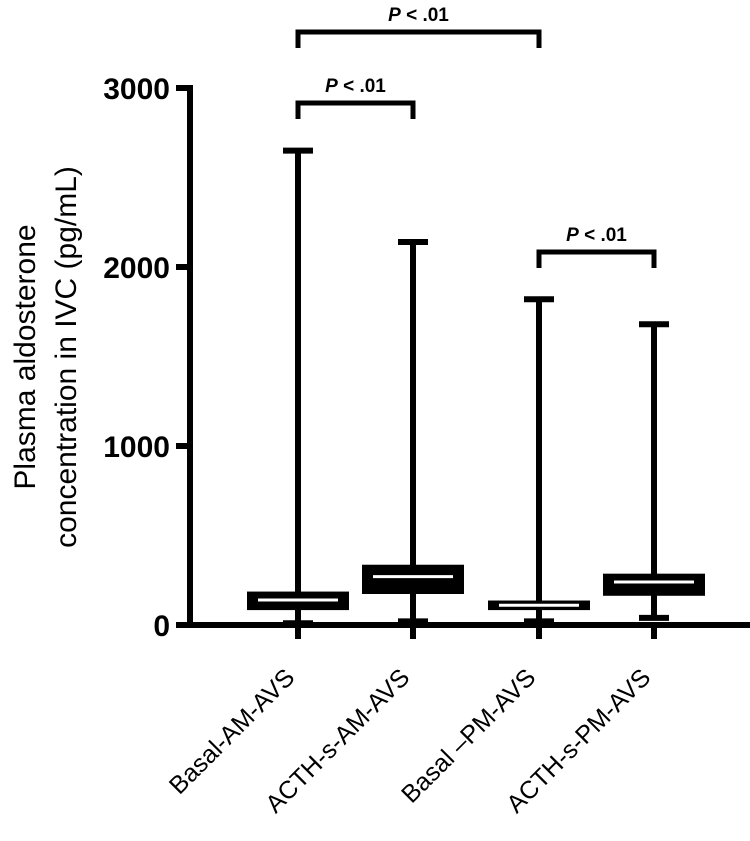 This screenshot has height=841, width=750. Describe the element at coordinates (161, 626) in the screenshot. I see `y-tick-label: 0` at that location.